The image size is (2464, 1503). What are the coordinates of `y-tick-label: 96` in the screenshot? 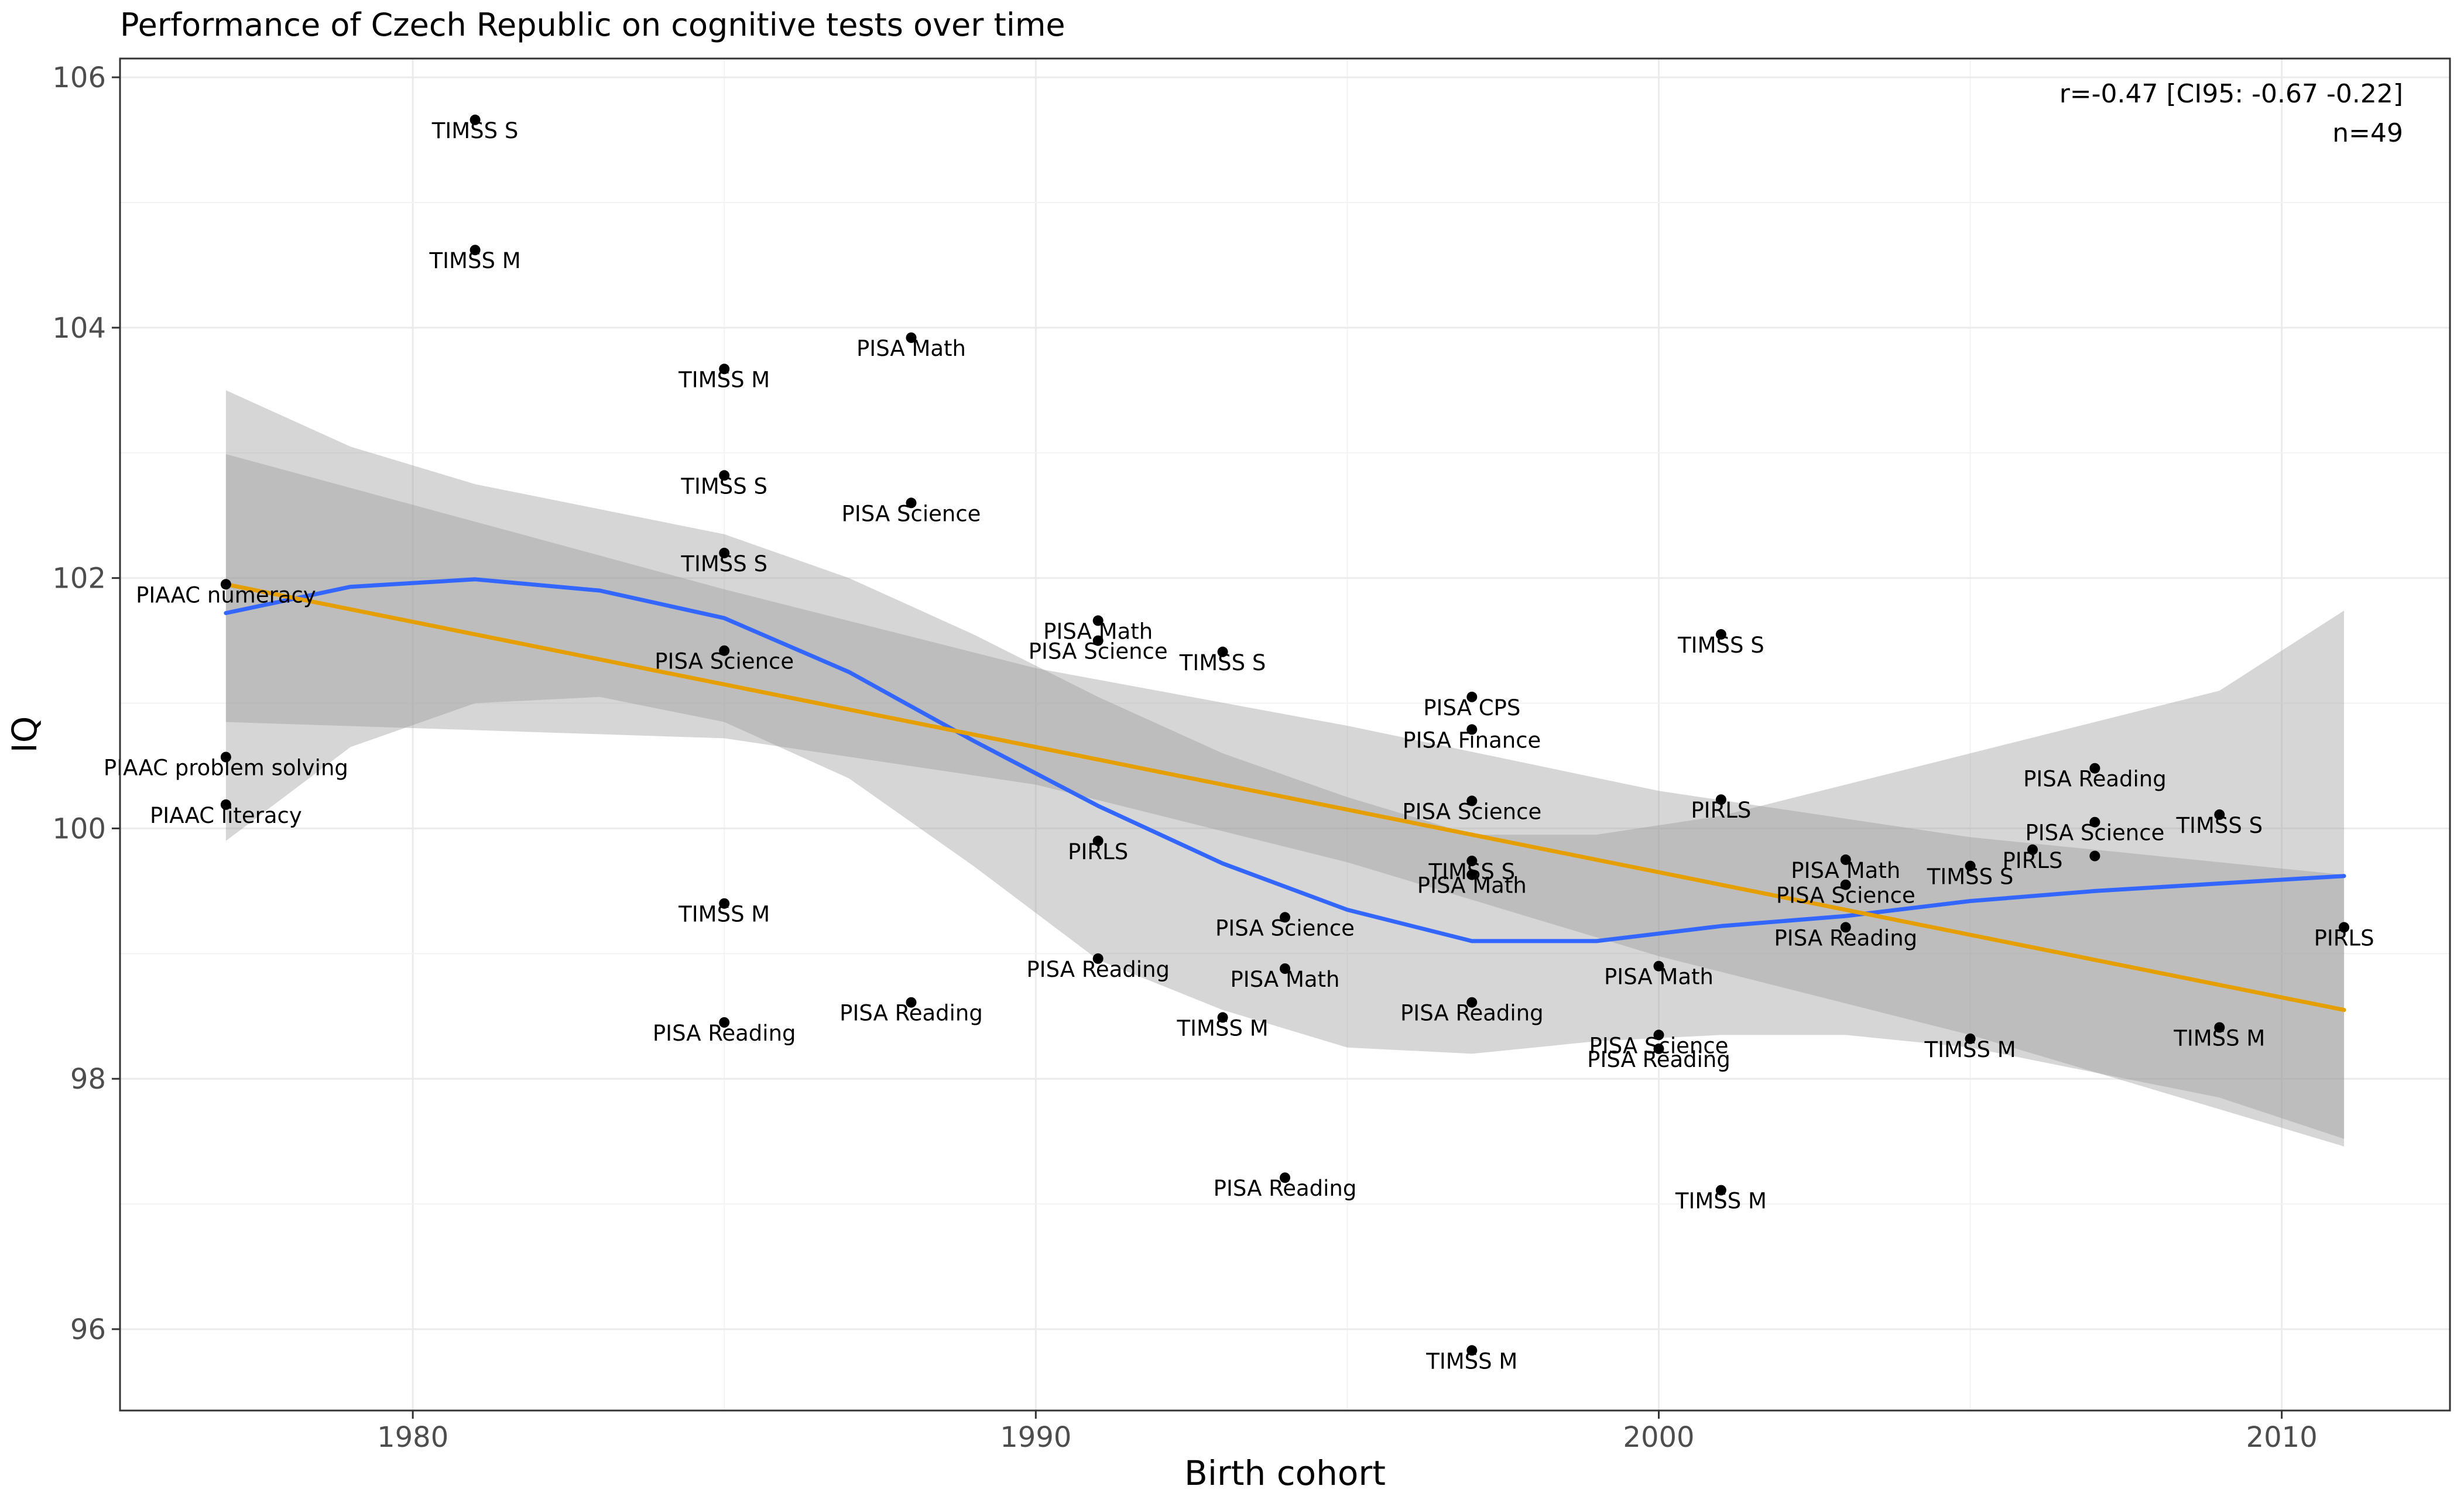 It's located at (88, 1329).